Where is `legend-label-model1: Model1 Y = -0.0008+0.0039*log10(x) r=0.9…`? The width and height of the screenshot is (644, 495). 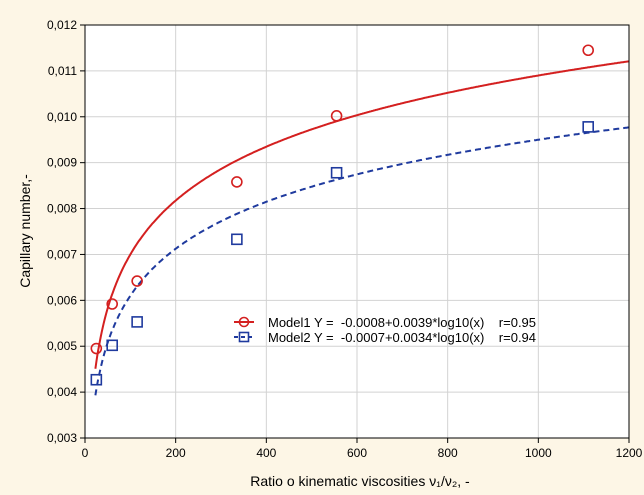
legend-label-model1: Model1 Y = -0.0008+0.0039*log10(x) r=0.9… is located at coordinates (402, 322).